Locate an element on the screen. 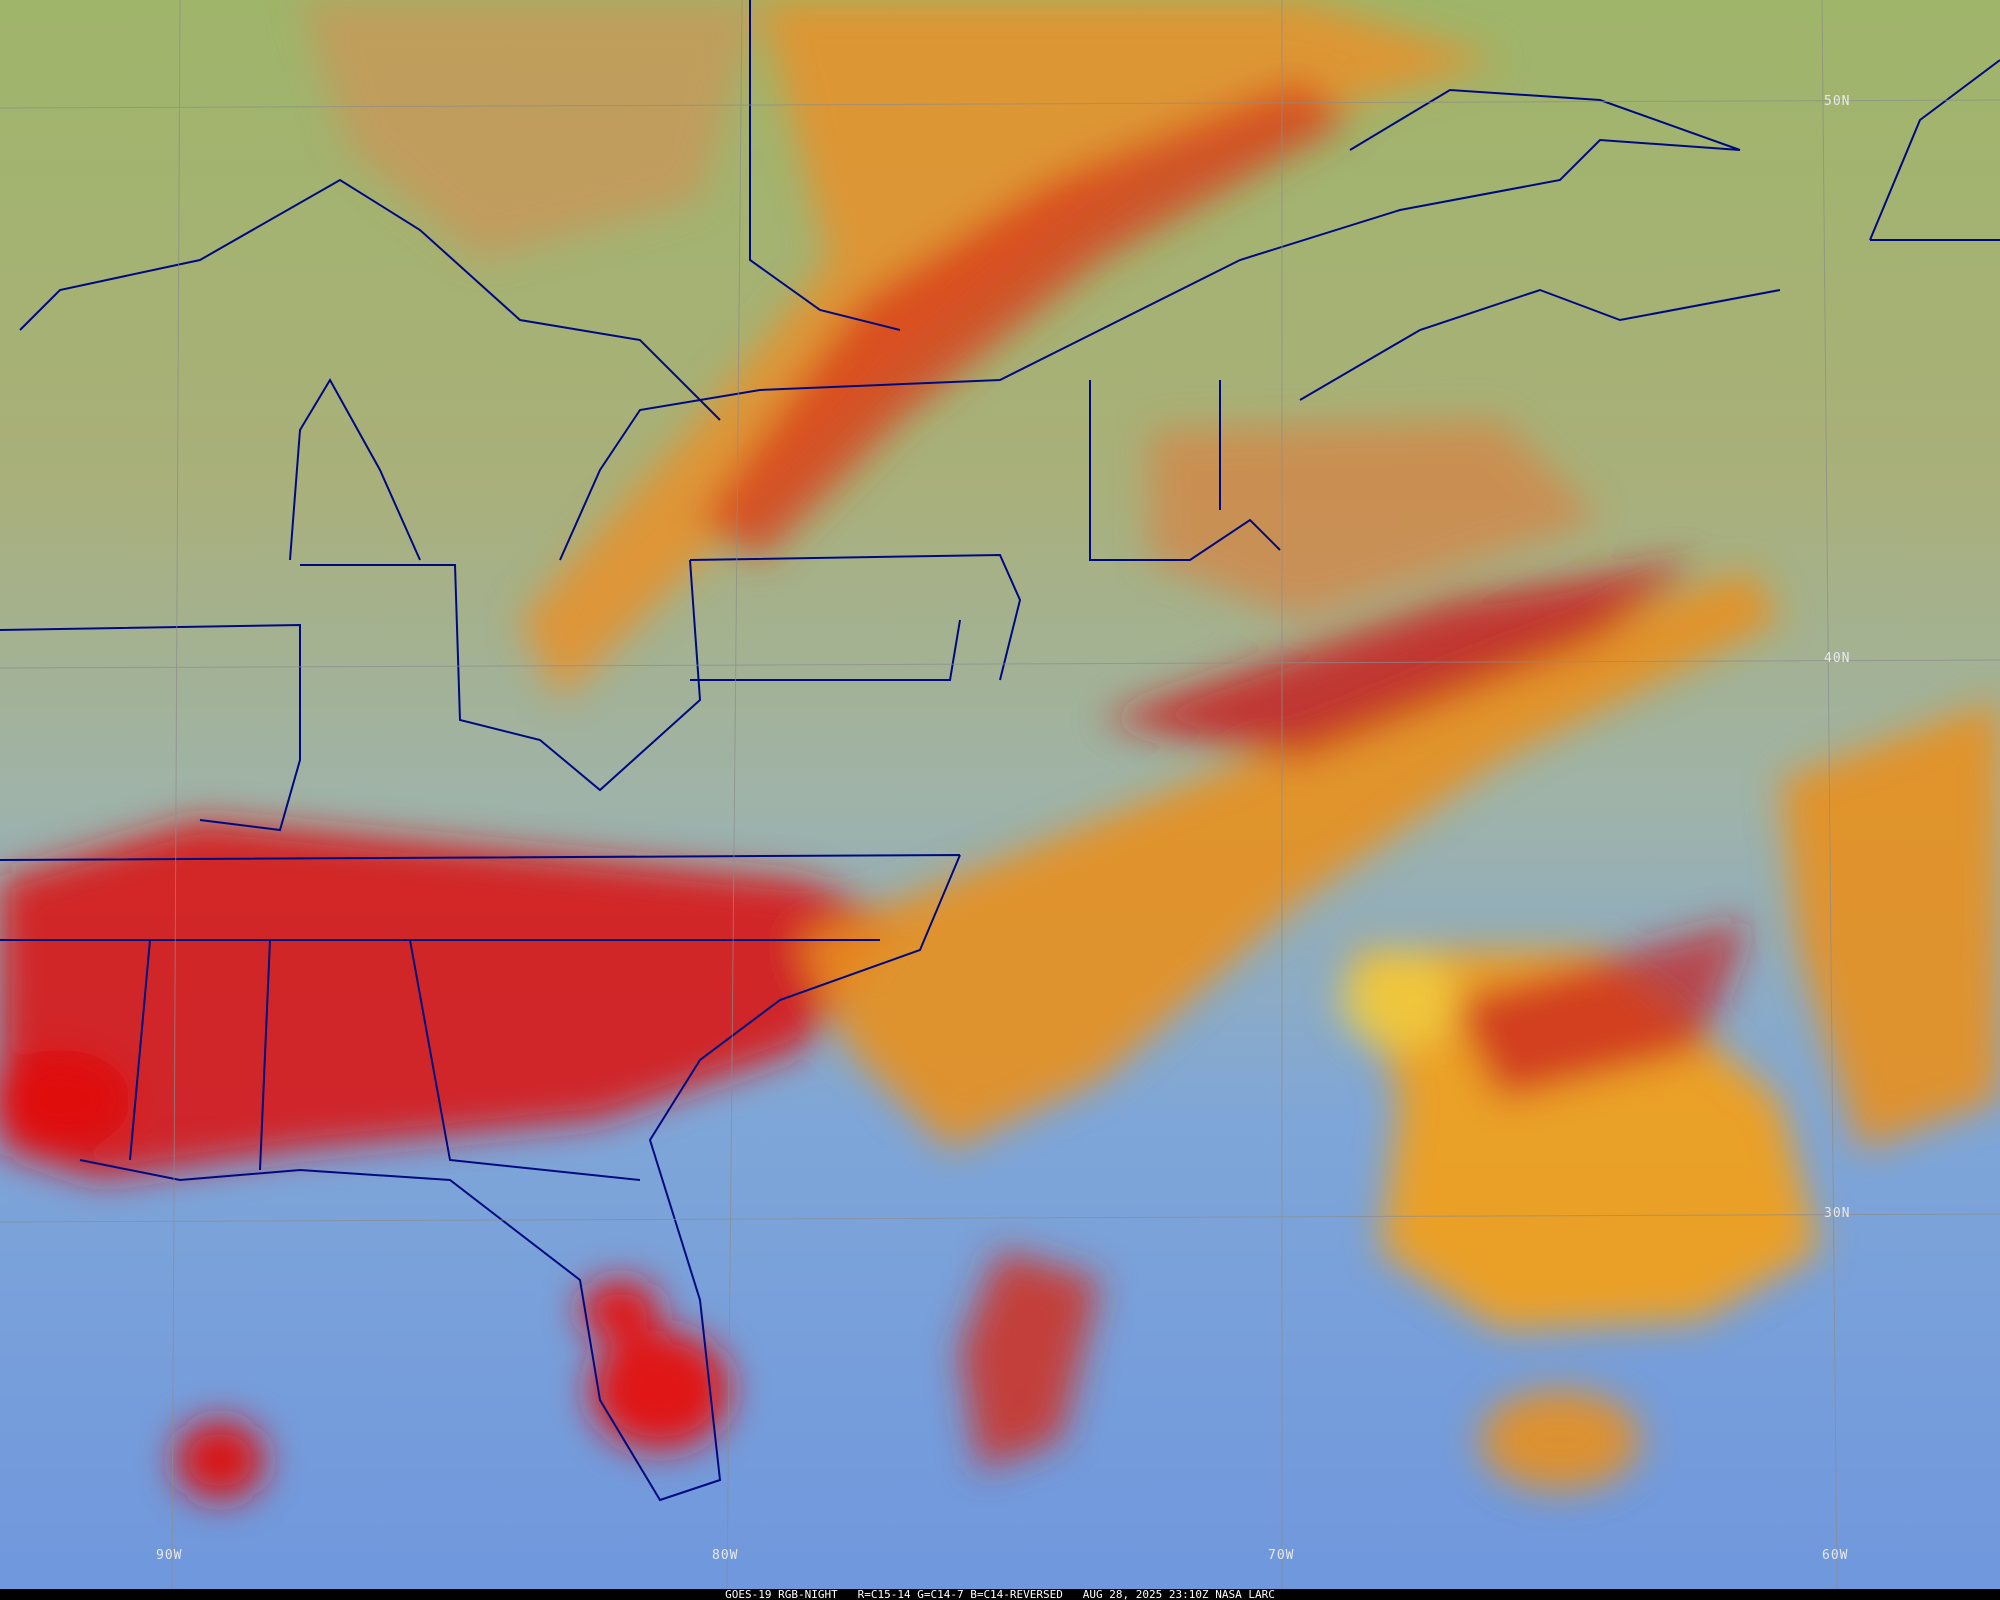 This screenshot has width=2000, height=1600. lon-label-60w: 60W is located at coordinates (1835, 1555).